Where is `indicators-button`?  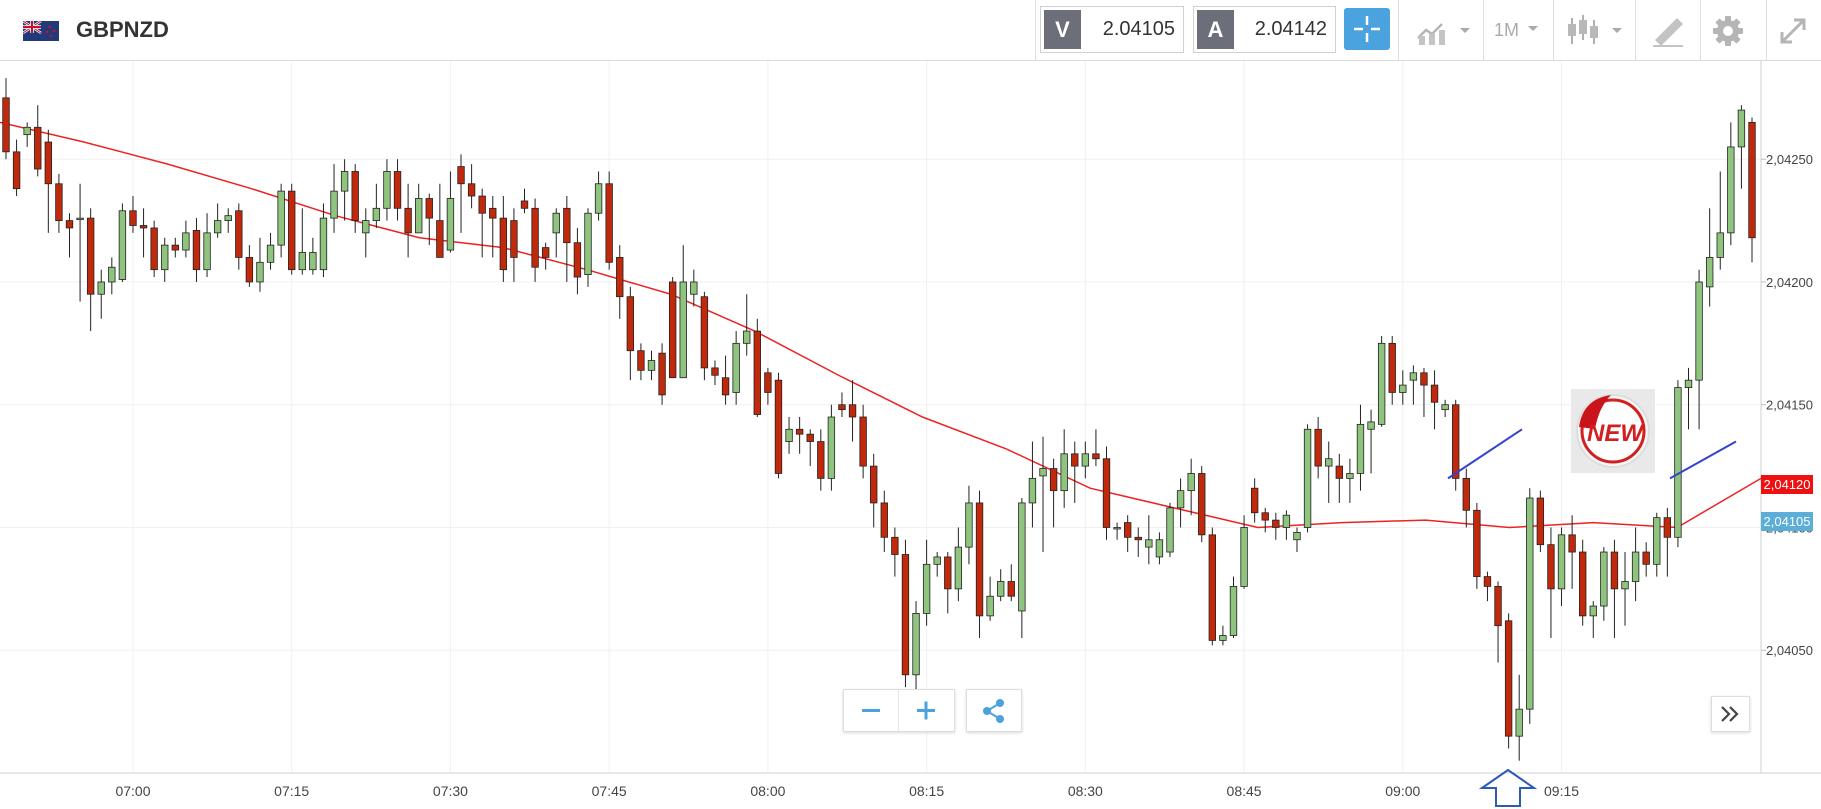
indicators-button is located at coordinates (1596, 30).